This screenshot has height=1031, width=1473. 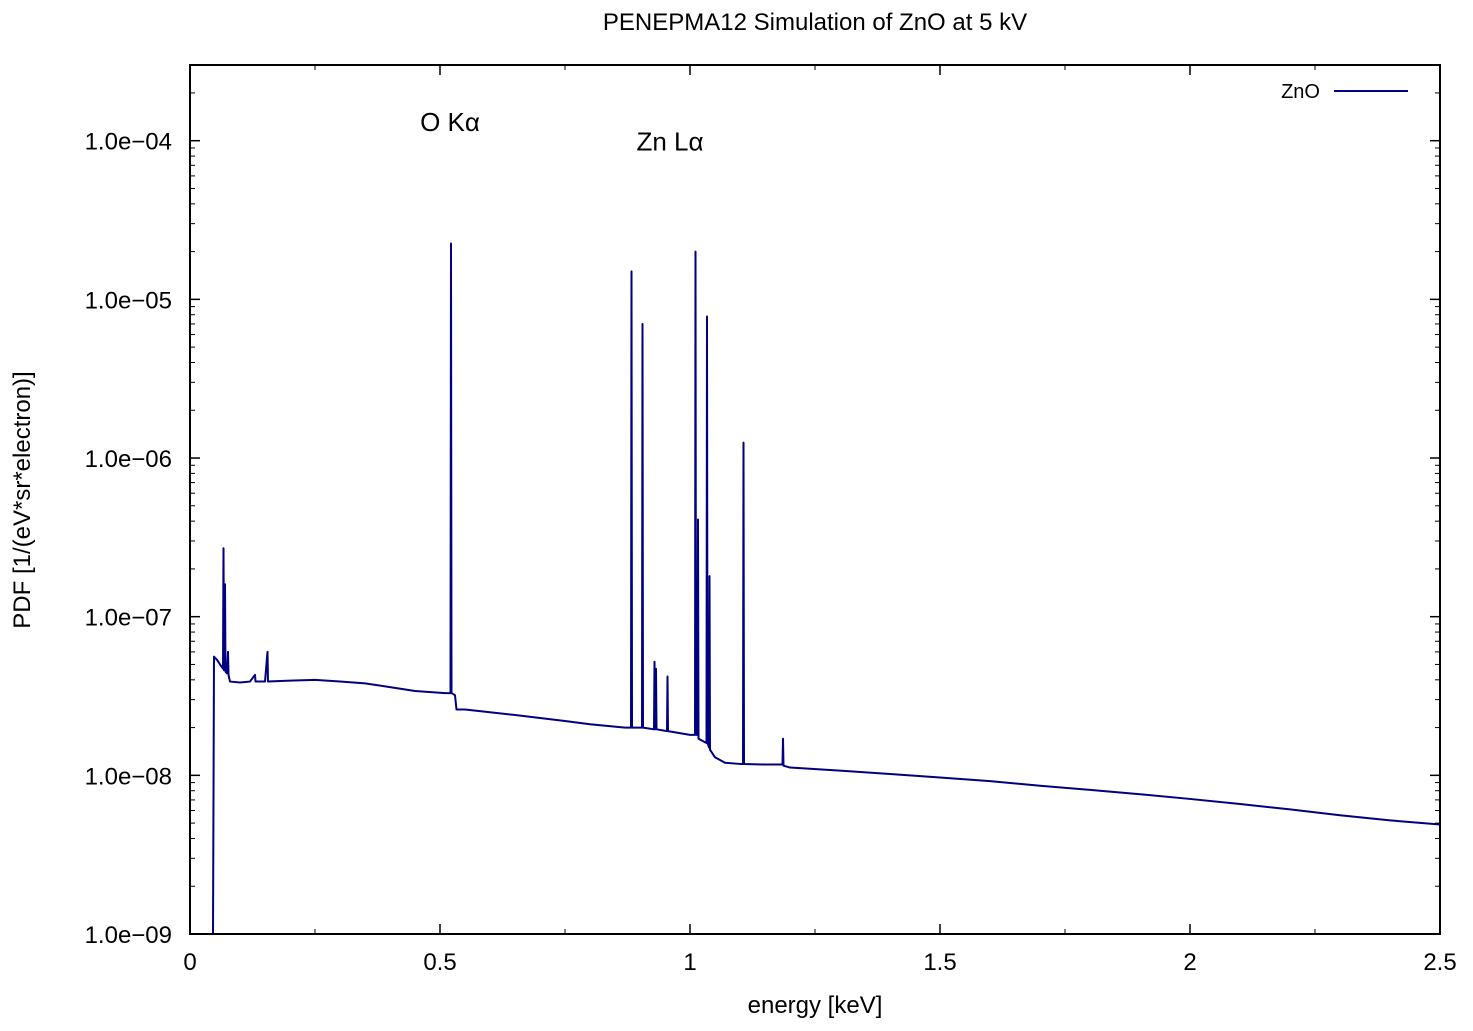 What do you see at coordinates (1189, 962) in the screenshot?
I see `x-tick-label: 2` at bounding box center [1189, 962].